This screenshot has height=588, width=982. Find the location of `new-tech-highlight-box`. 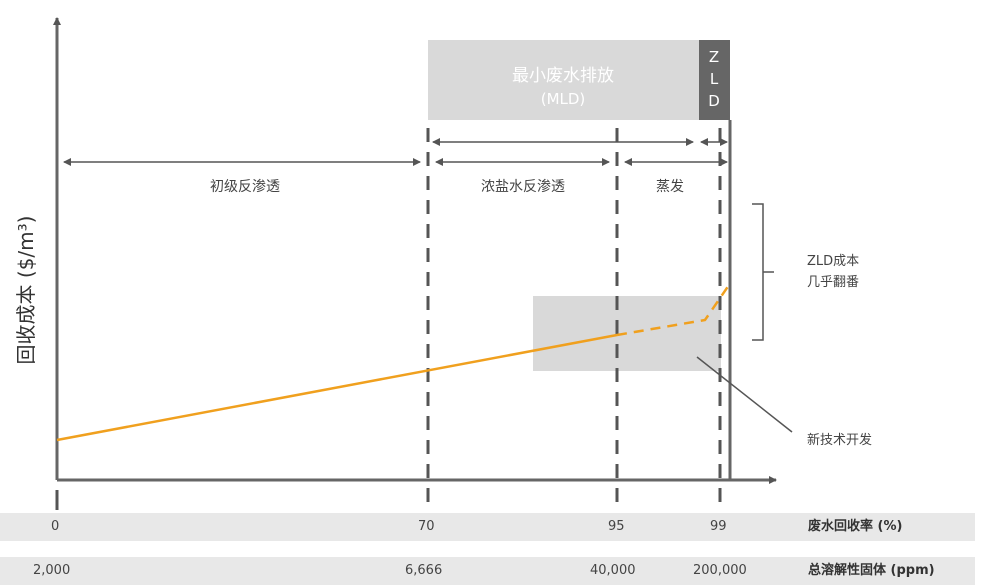

new-tech-highlight-box is located at coordinates (627, 333).